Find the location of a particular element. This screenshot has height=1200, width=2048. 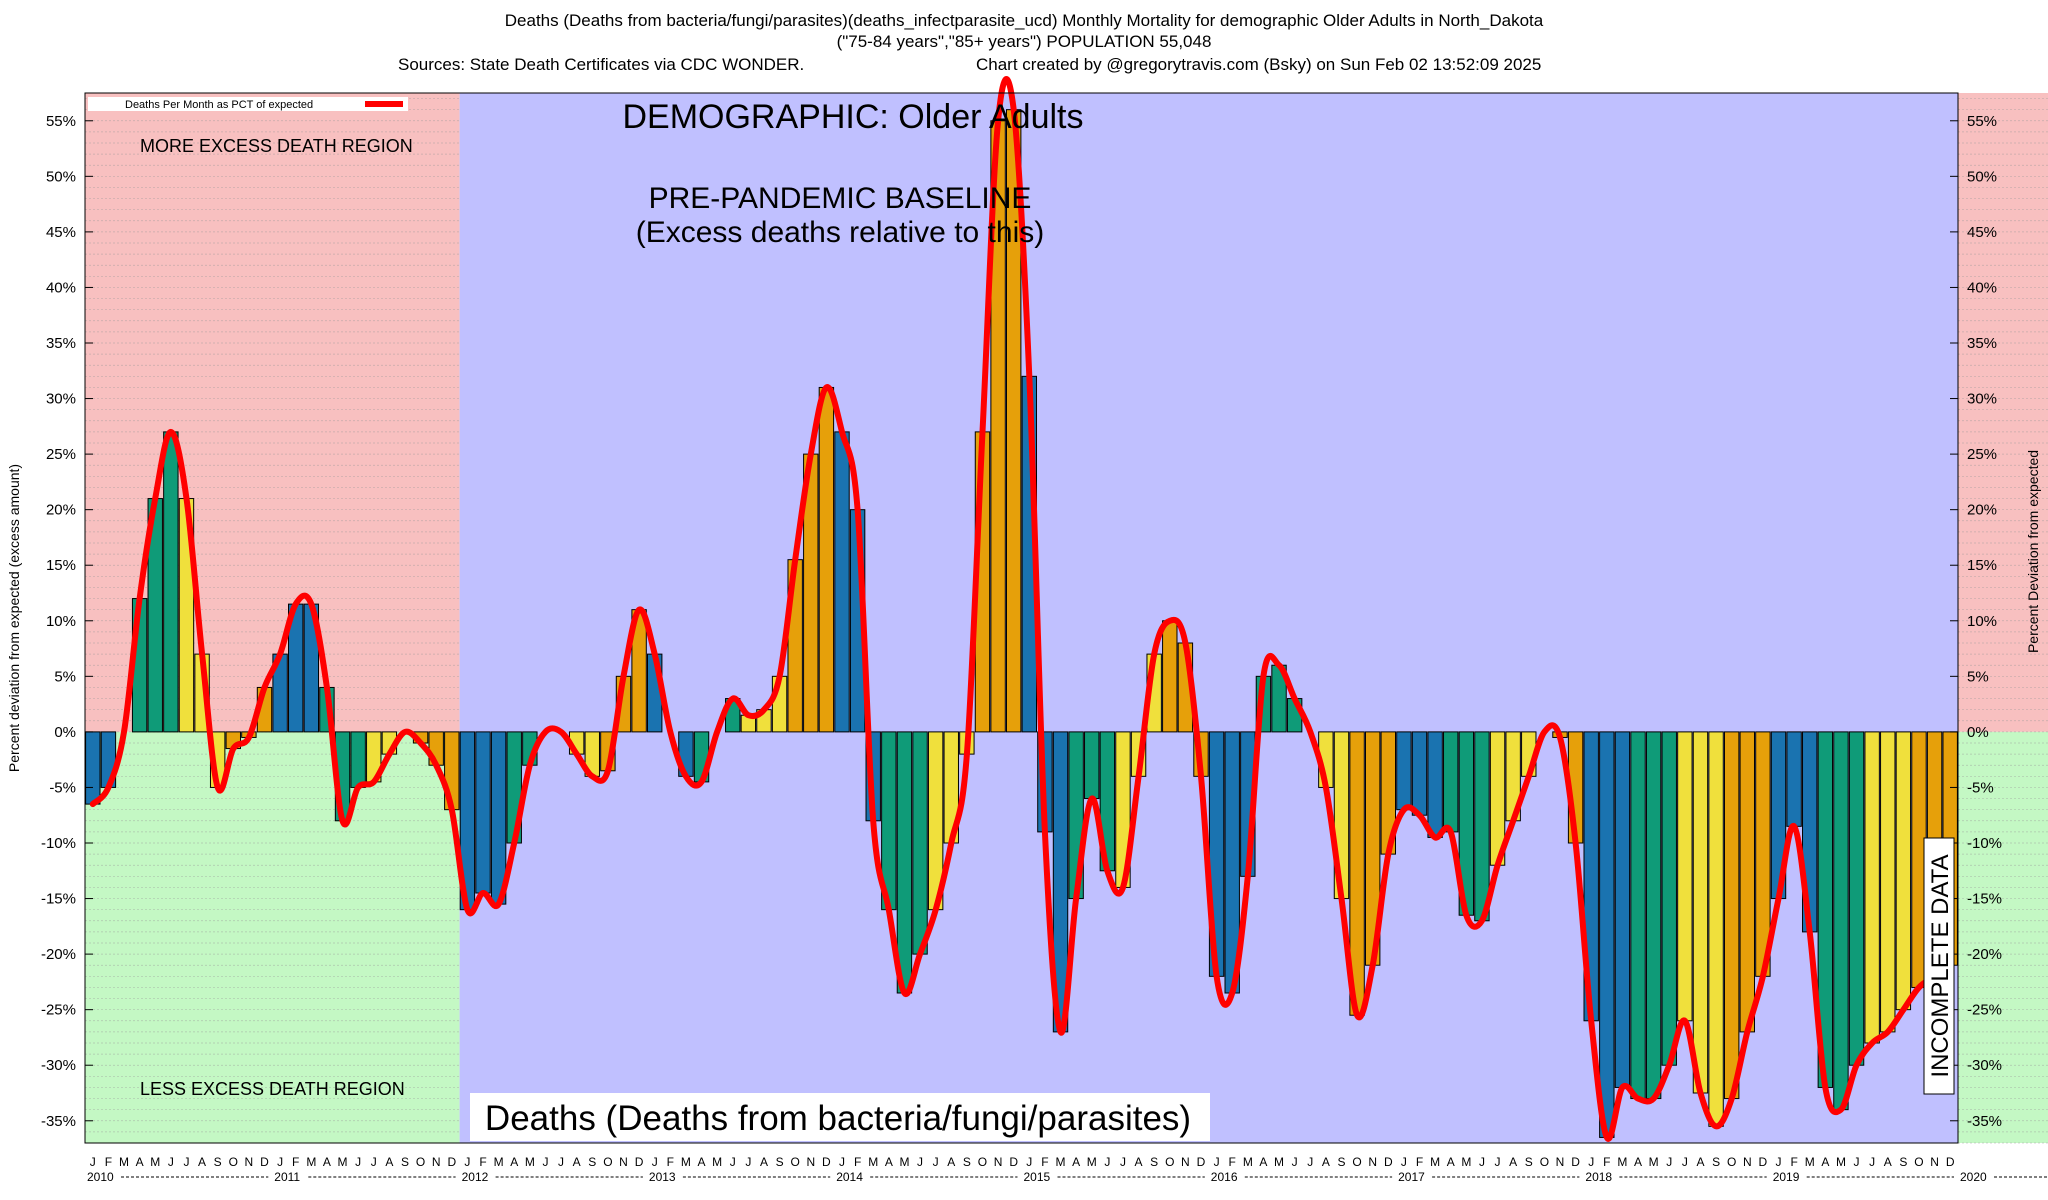

y-tick-label-right: 20% is located at coordinates (1982, 510).